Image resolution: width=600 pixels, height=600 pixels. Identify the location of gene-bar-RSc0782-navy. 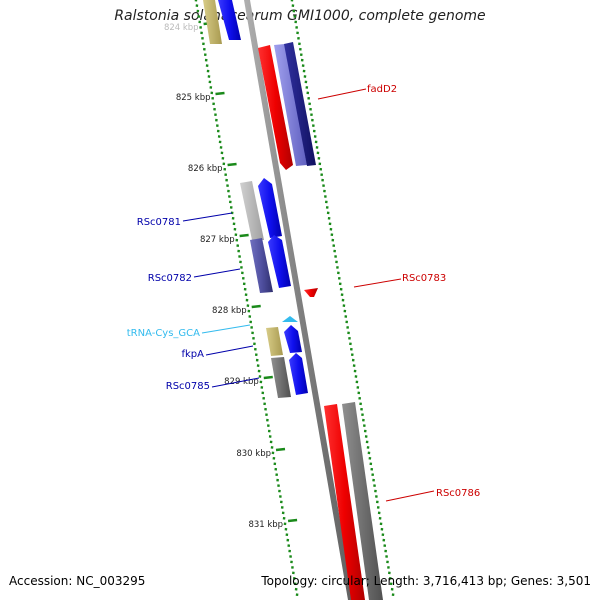
(261, 265).